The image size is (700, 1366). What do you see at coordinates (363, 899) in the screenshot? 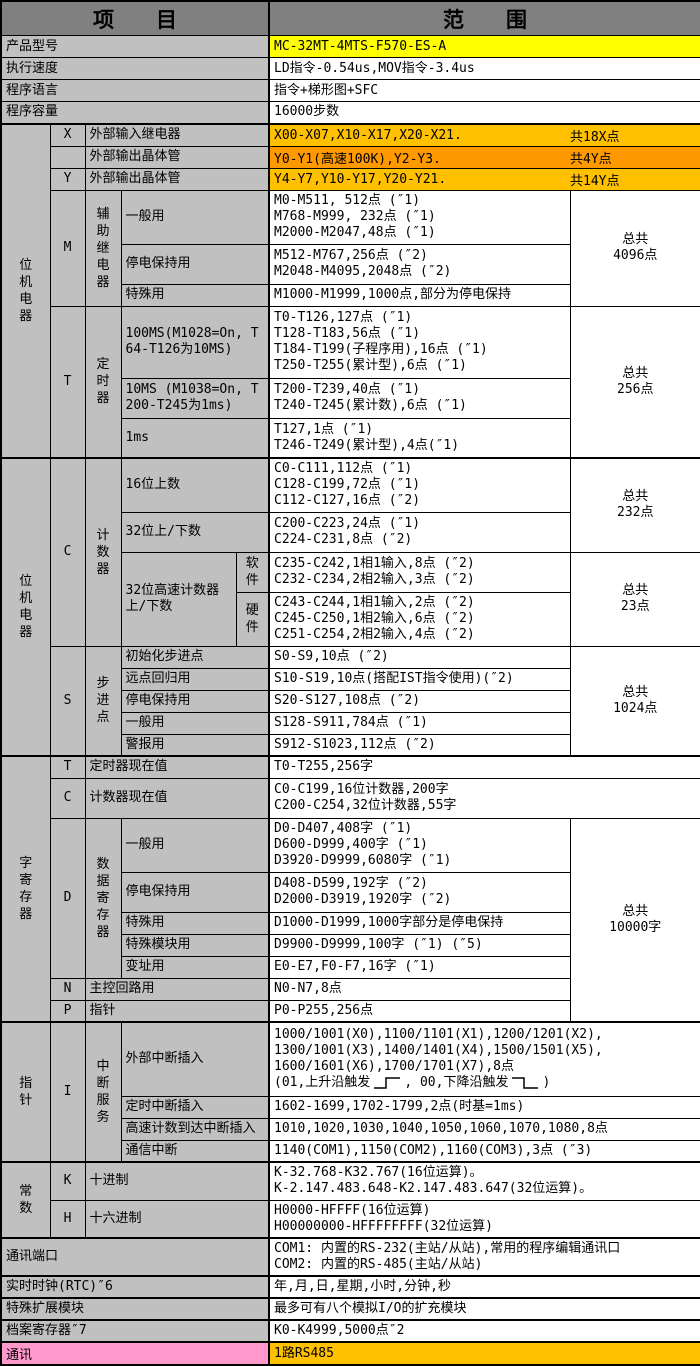
I see `content-line: D2000-D3919,1920字 (″2)` at bounding box center [363, 899].